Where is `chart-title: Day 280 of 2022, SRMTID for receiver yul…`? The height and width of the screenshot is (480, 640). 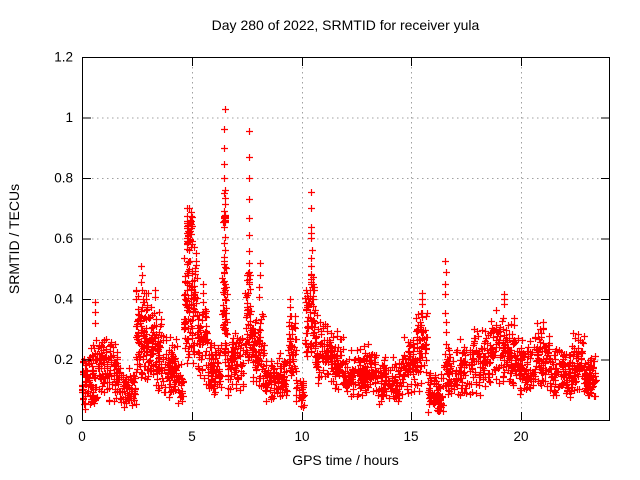
chart-title: Day 280 of 2022, SRMTID for receiver yul… is located at coordinates (345, 25).